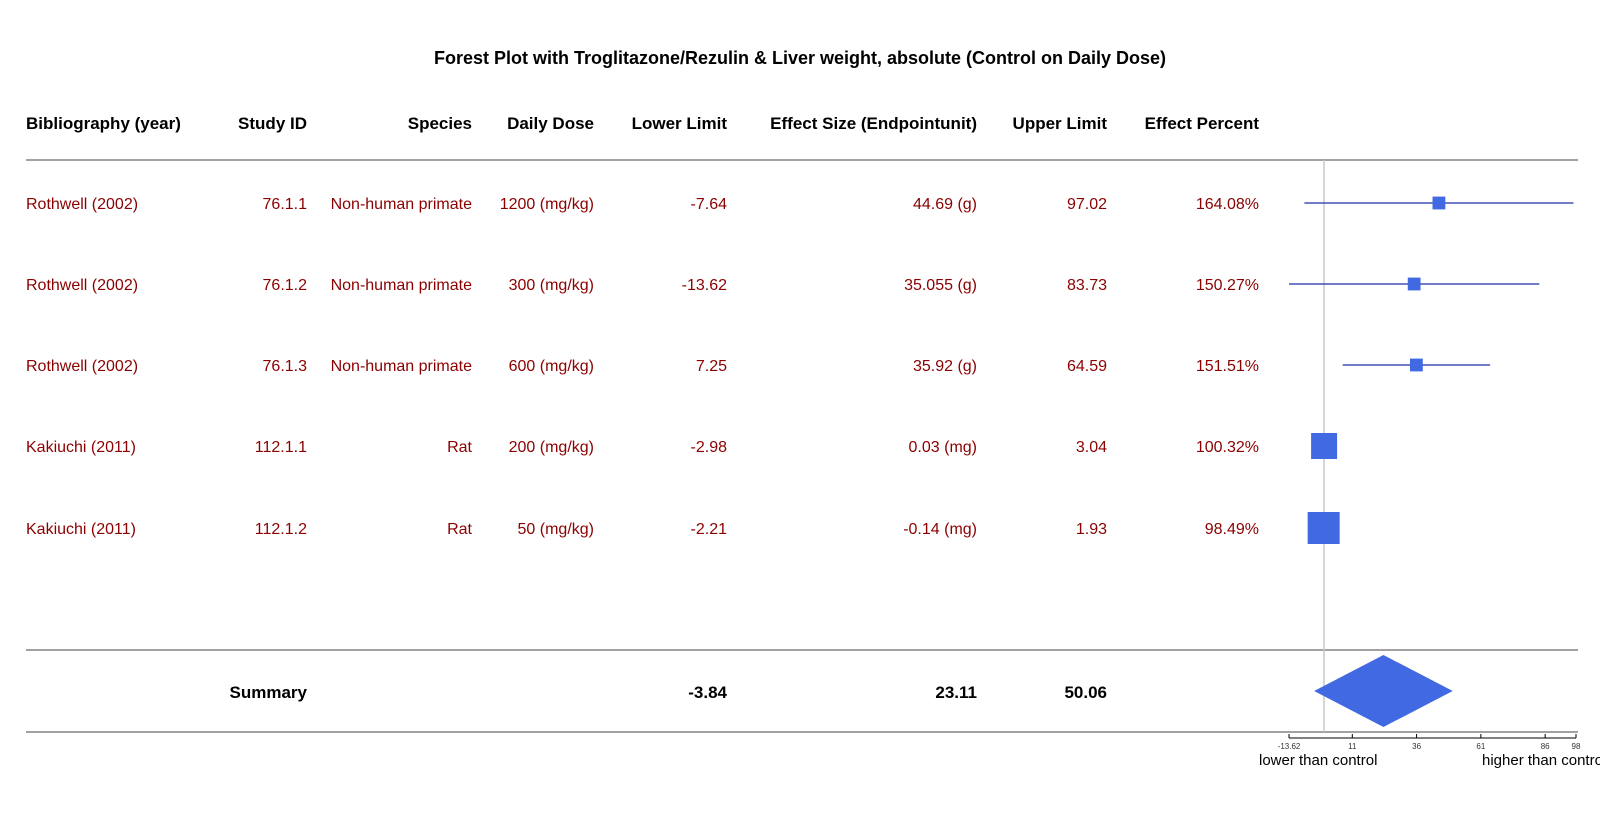  What do you see at coordinates (1227, 447) in the screenshot?
I see `cell-percent: 100.32%` at bounding box center [1227, 447].